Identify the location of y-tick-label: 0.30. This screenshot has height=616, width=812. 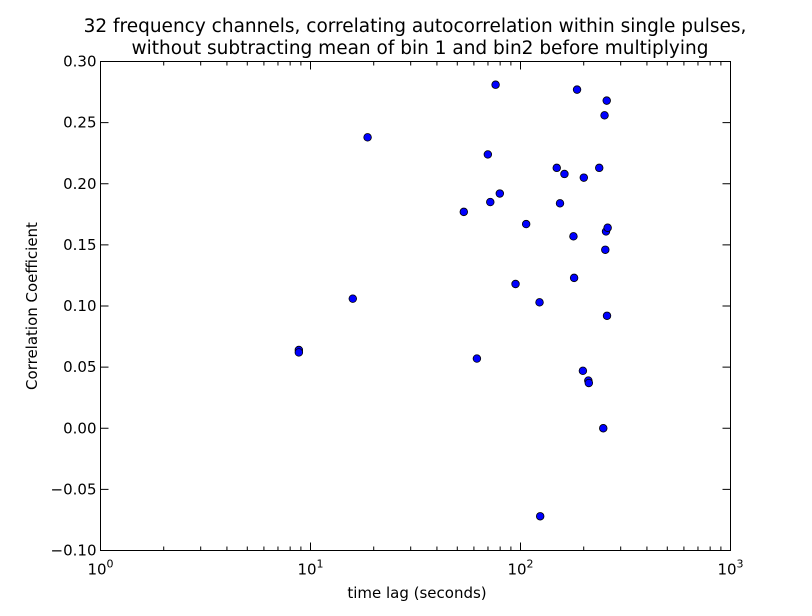
(79, 62).